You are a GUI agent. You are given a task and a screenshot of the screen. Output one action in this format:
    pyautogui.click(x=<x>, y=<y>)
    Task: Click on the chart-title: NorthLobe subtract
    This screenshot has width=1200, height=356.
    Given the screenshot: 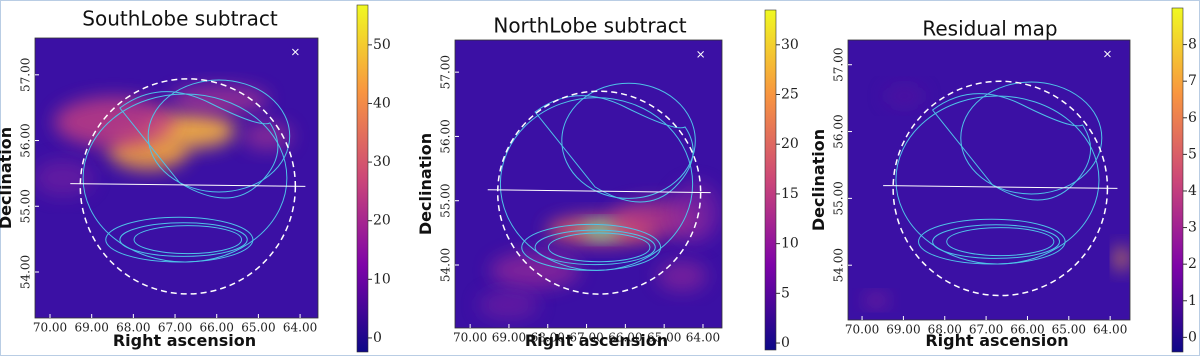 What is the action you would take?
    pyautogui.click(x=589, y=26)
    